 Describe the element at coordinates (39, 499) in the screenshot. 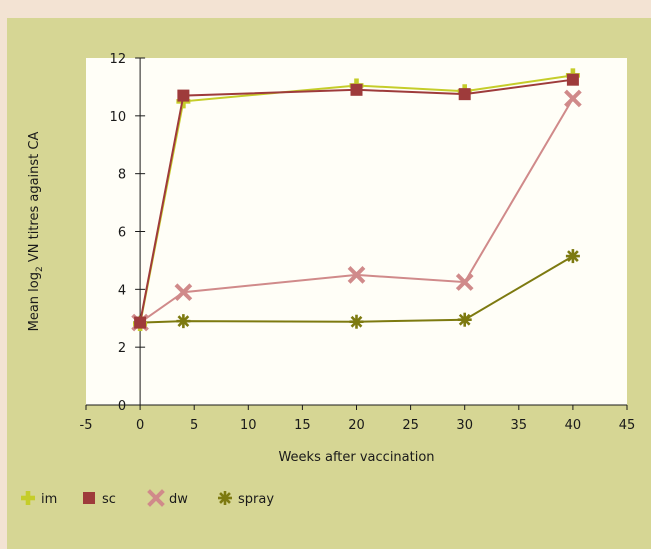

I see `legend-item-im: im` at that location.